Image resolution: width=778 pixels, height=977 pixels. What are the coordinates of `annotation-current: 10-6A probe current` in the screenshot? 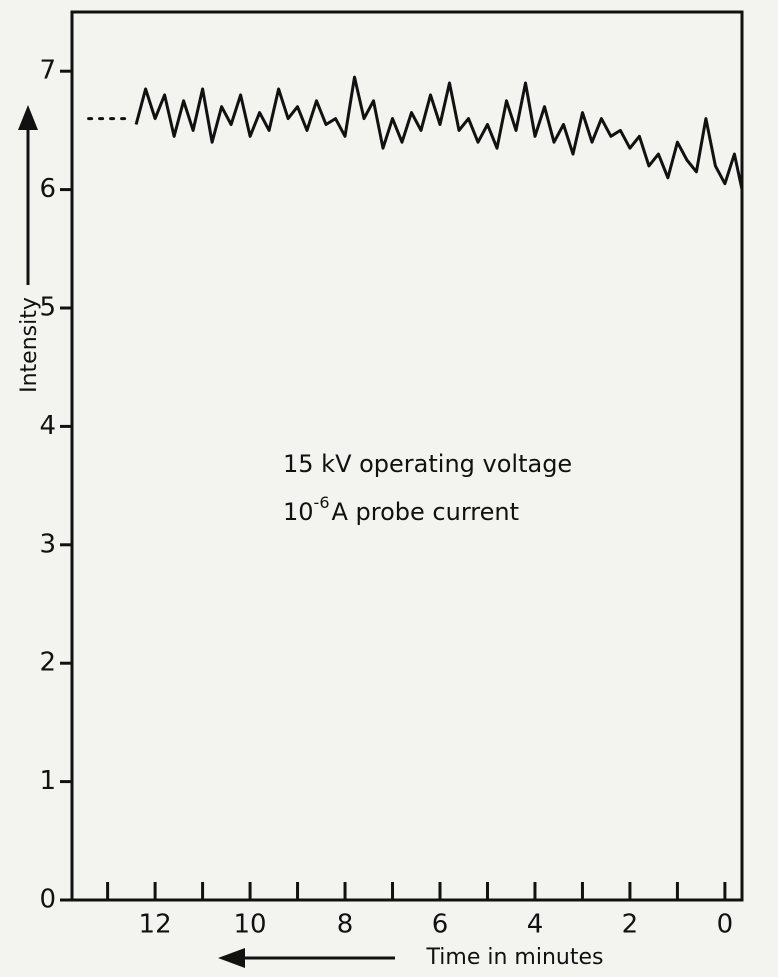 It's located at (401, 510).